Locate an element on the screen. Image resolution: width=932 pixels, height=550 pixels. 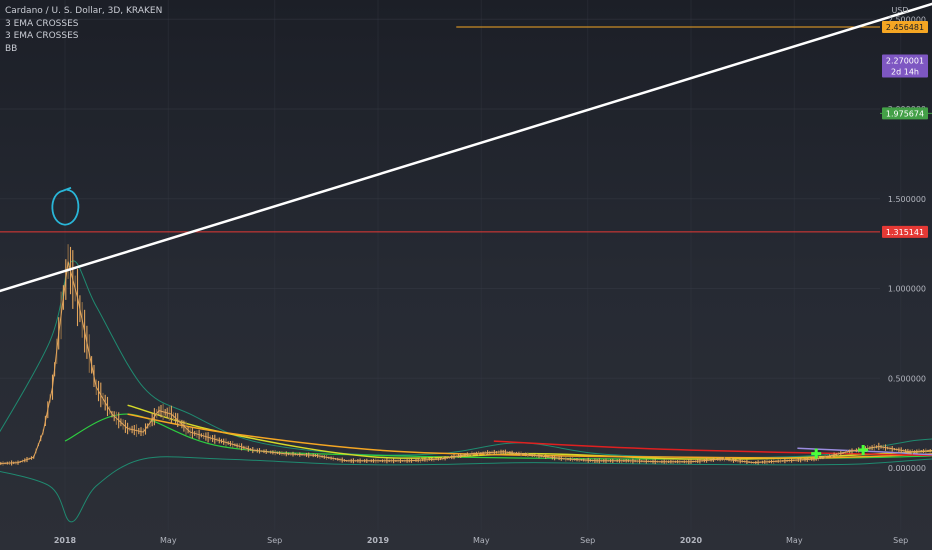
bb-lower-line is located at coordinates (466, 489).